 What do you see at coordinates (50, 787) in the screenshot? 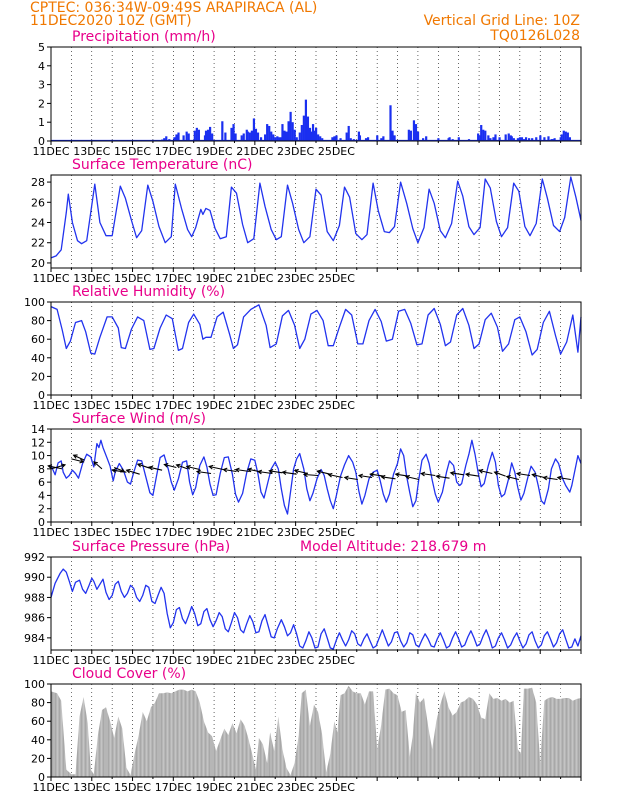
I see `cloud-cover-x-tick-label: 11DEC` at bounding box center [50, 787].